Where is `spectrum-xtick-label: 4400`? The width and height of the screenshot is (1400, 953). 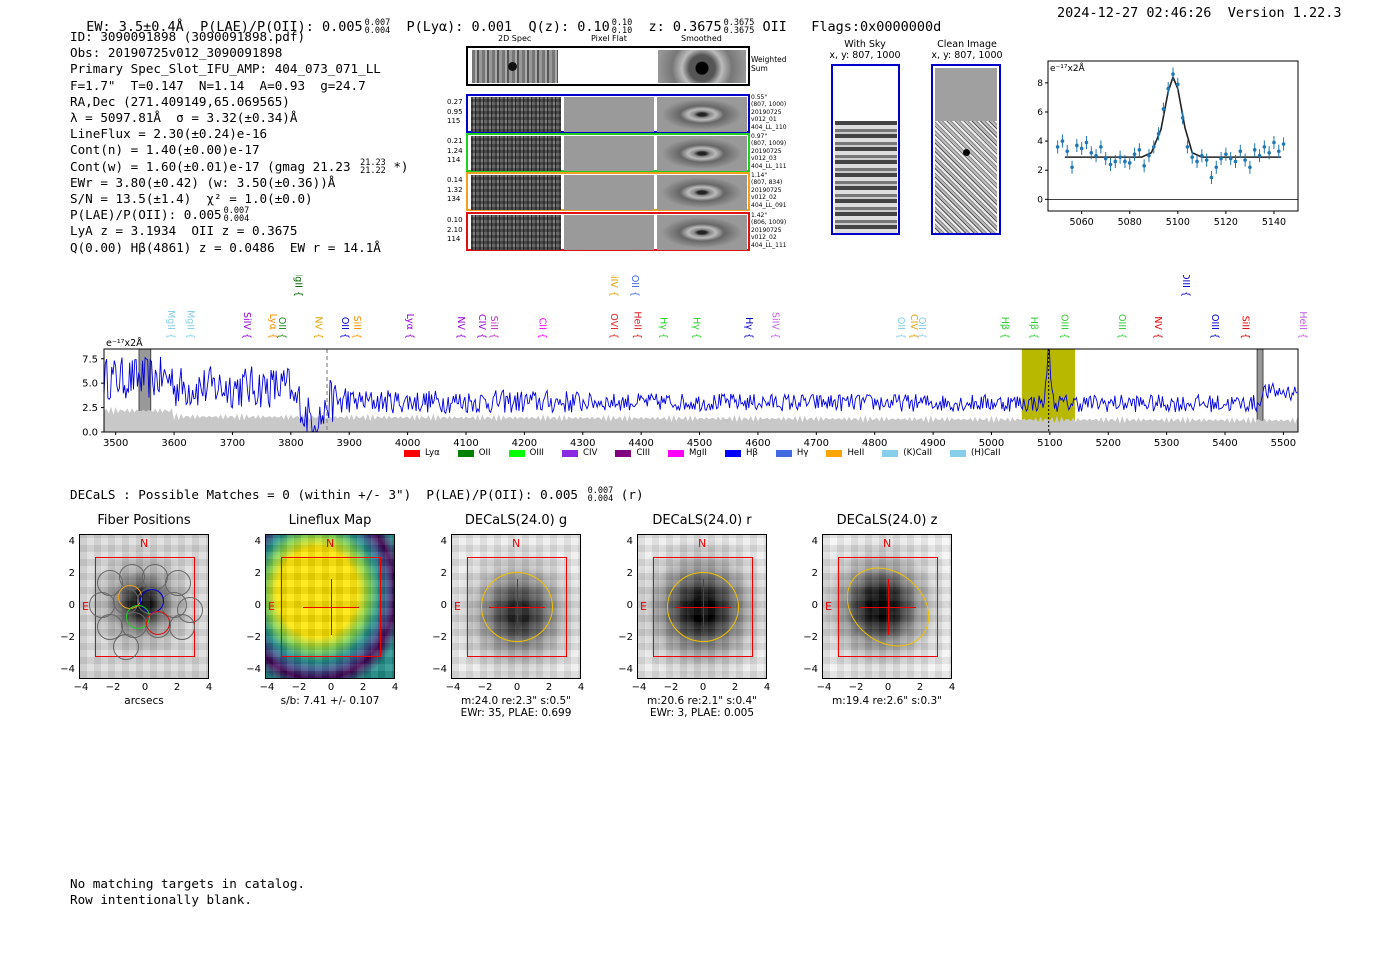
spectrum-xtick-label: 4400 is located at coordinates (640, 443).